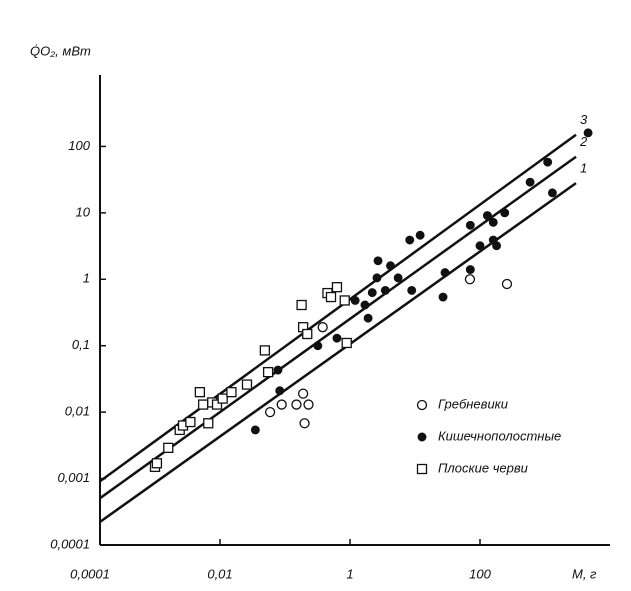 The width and height of the screenshot is (631, 591). I want to click on x-tick-label: 100, so click(480, 573).